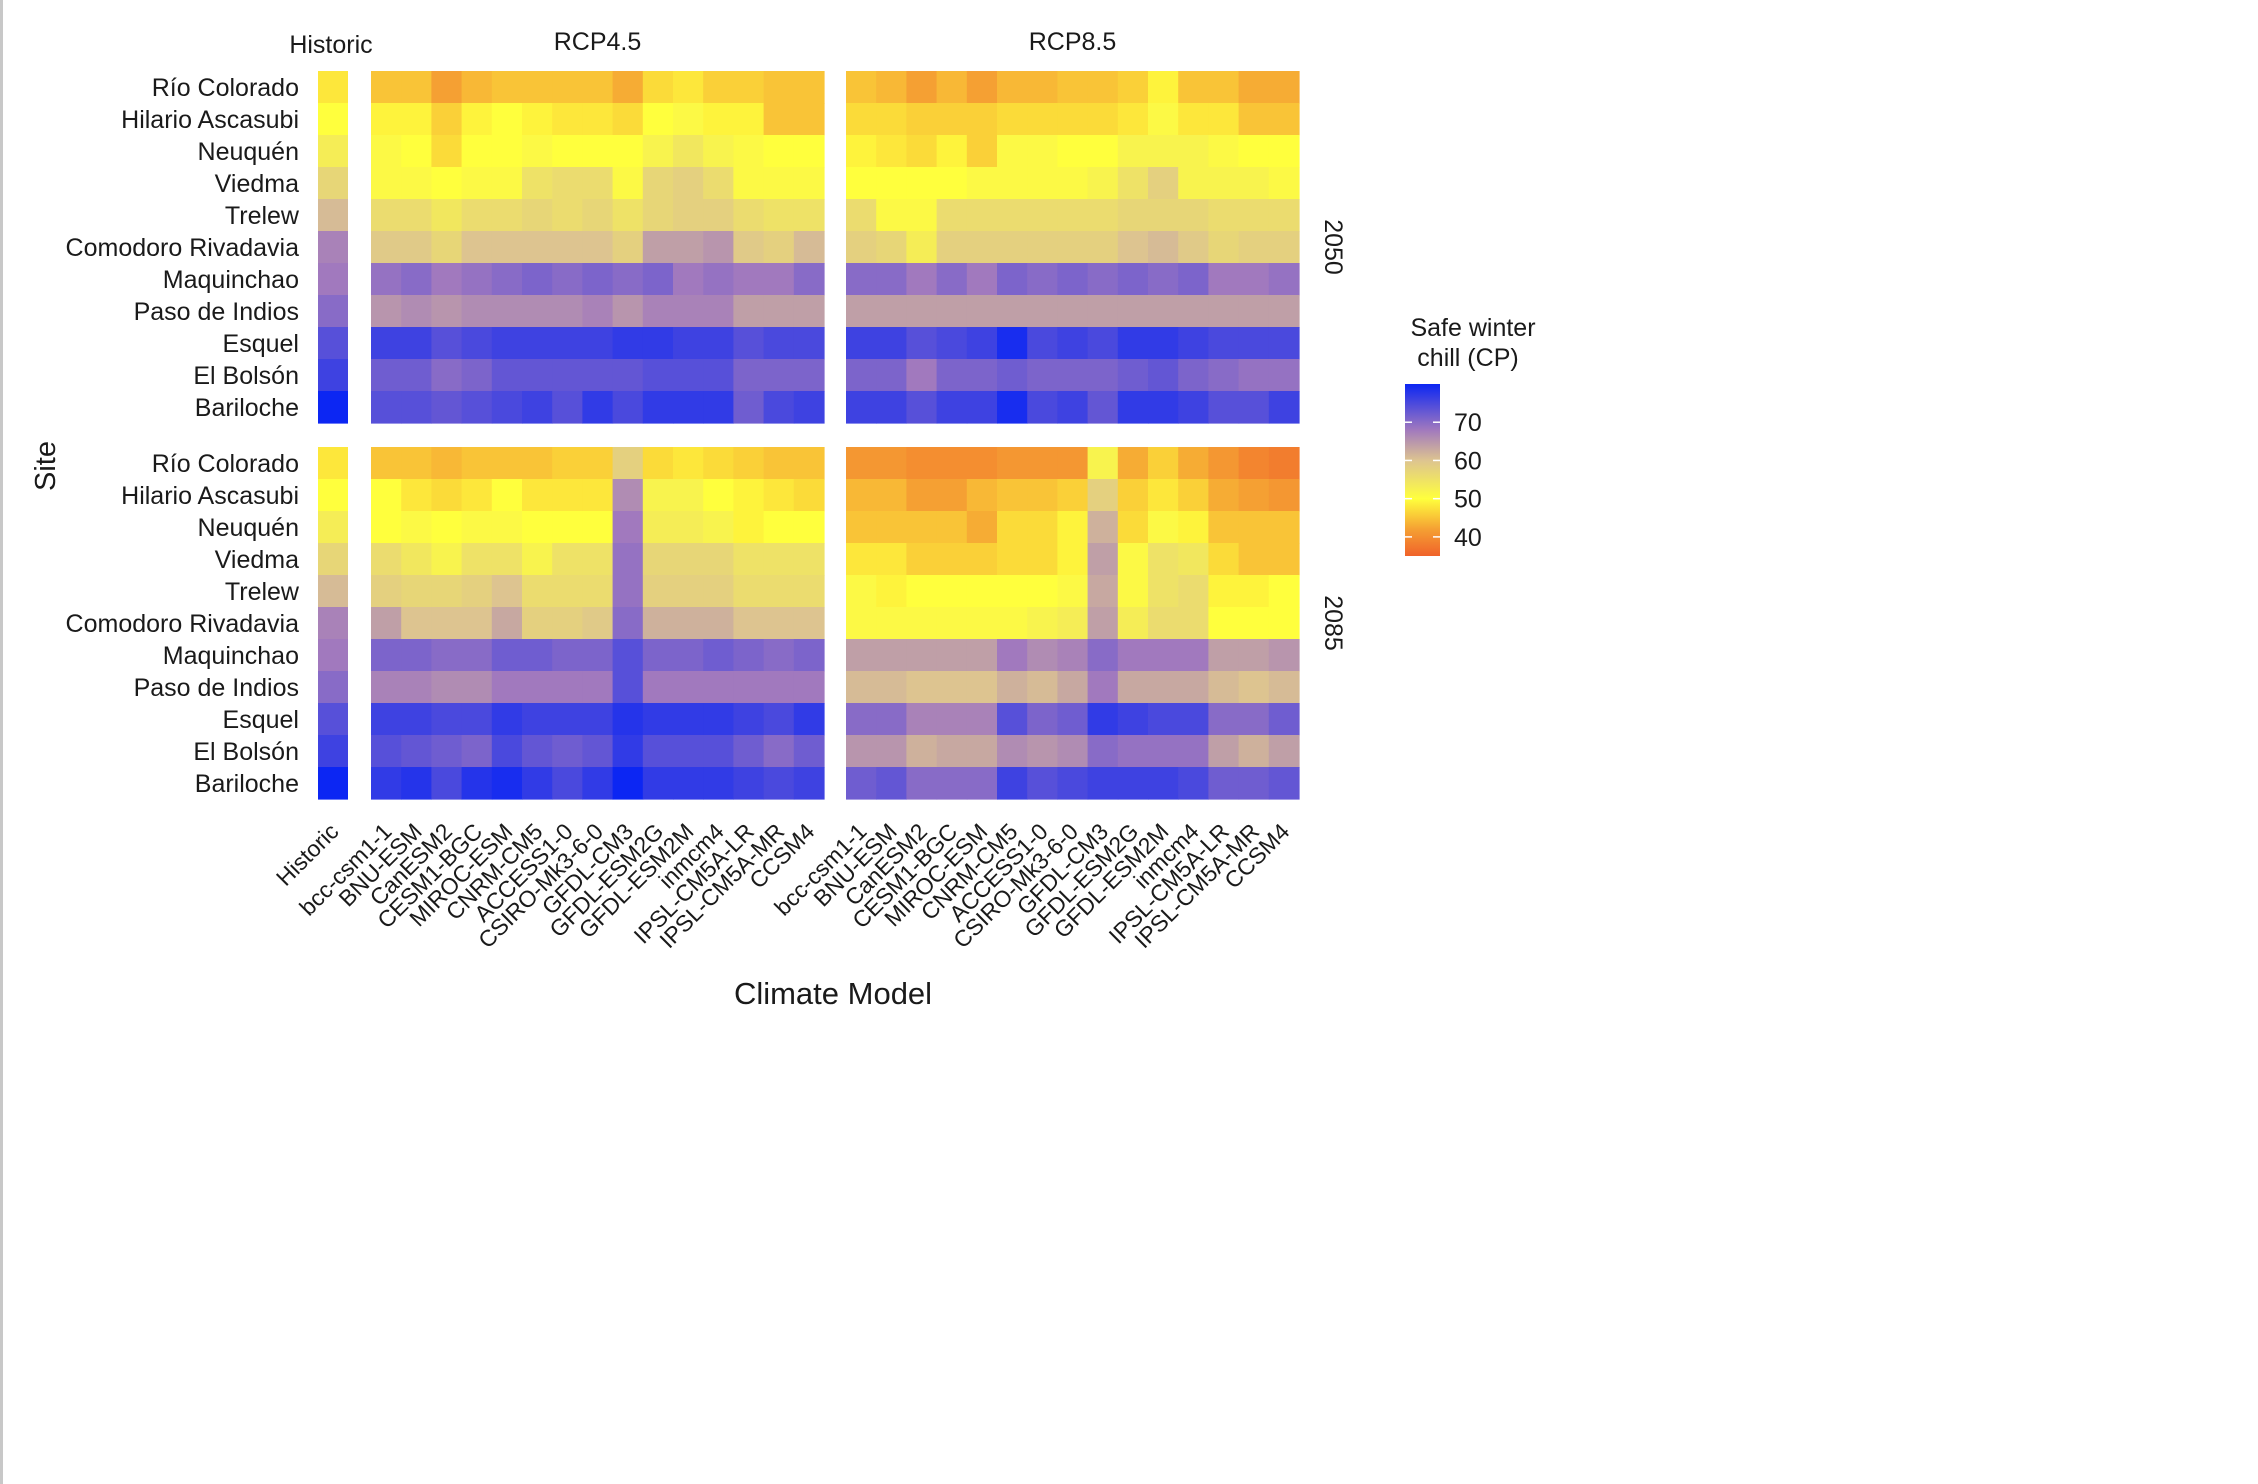 This screenshot has width=2258, height=1484. Describe the element at coordinates (718, 151) in the screenshot. I see `cell-2050-rcp4-5-inmcm4-neuqu-n` at that location.